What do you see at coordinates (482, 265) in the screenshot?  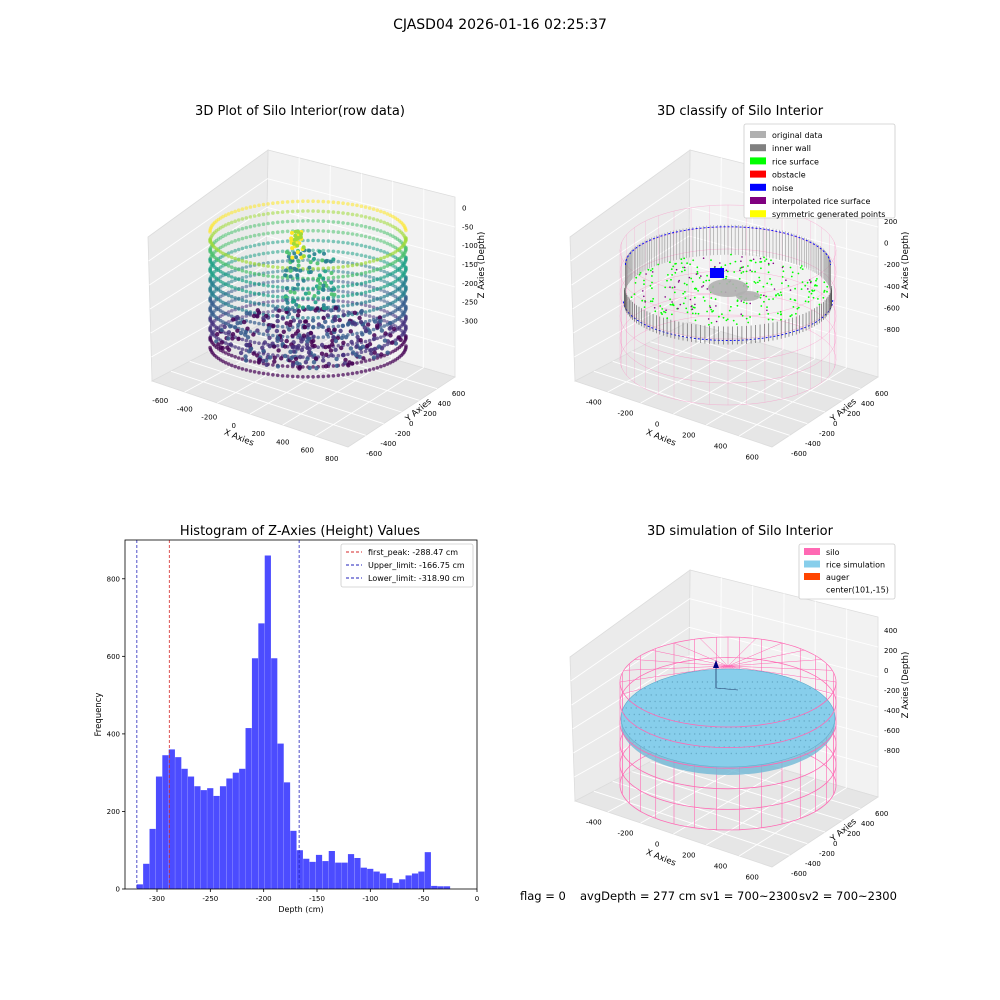 I see `z-axis-label: Z Axies (Depth)` at bounding box center [482, 265].